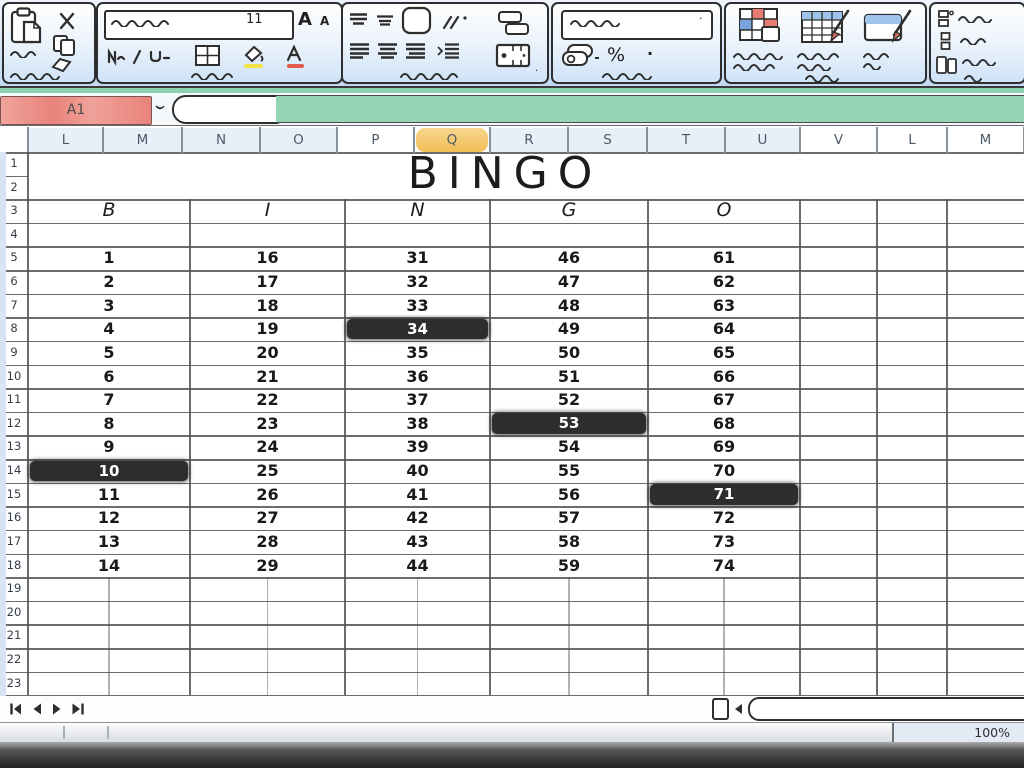 The width and height of the screenshot is (1024, 768). I want to click on bingo-cell-4: 4, so click(109, 329).